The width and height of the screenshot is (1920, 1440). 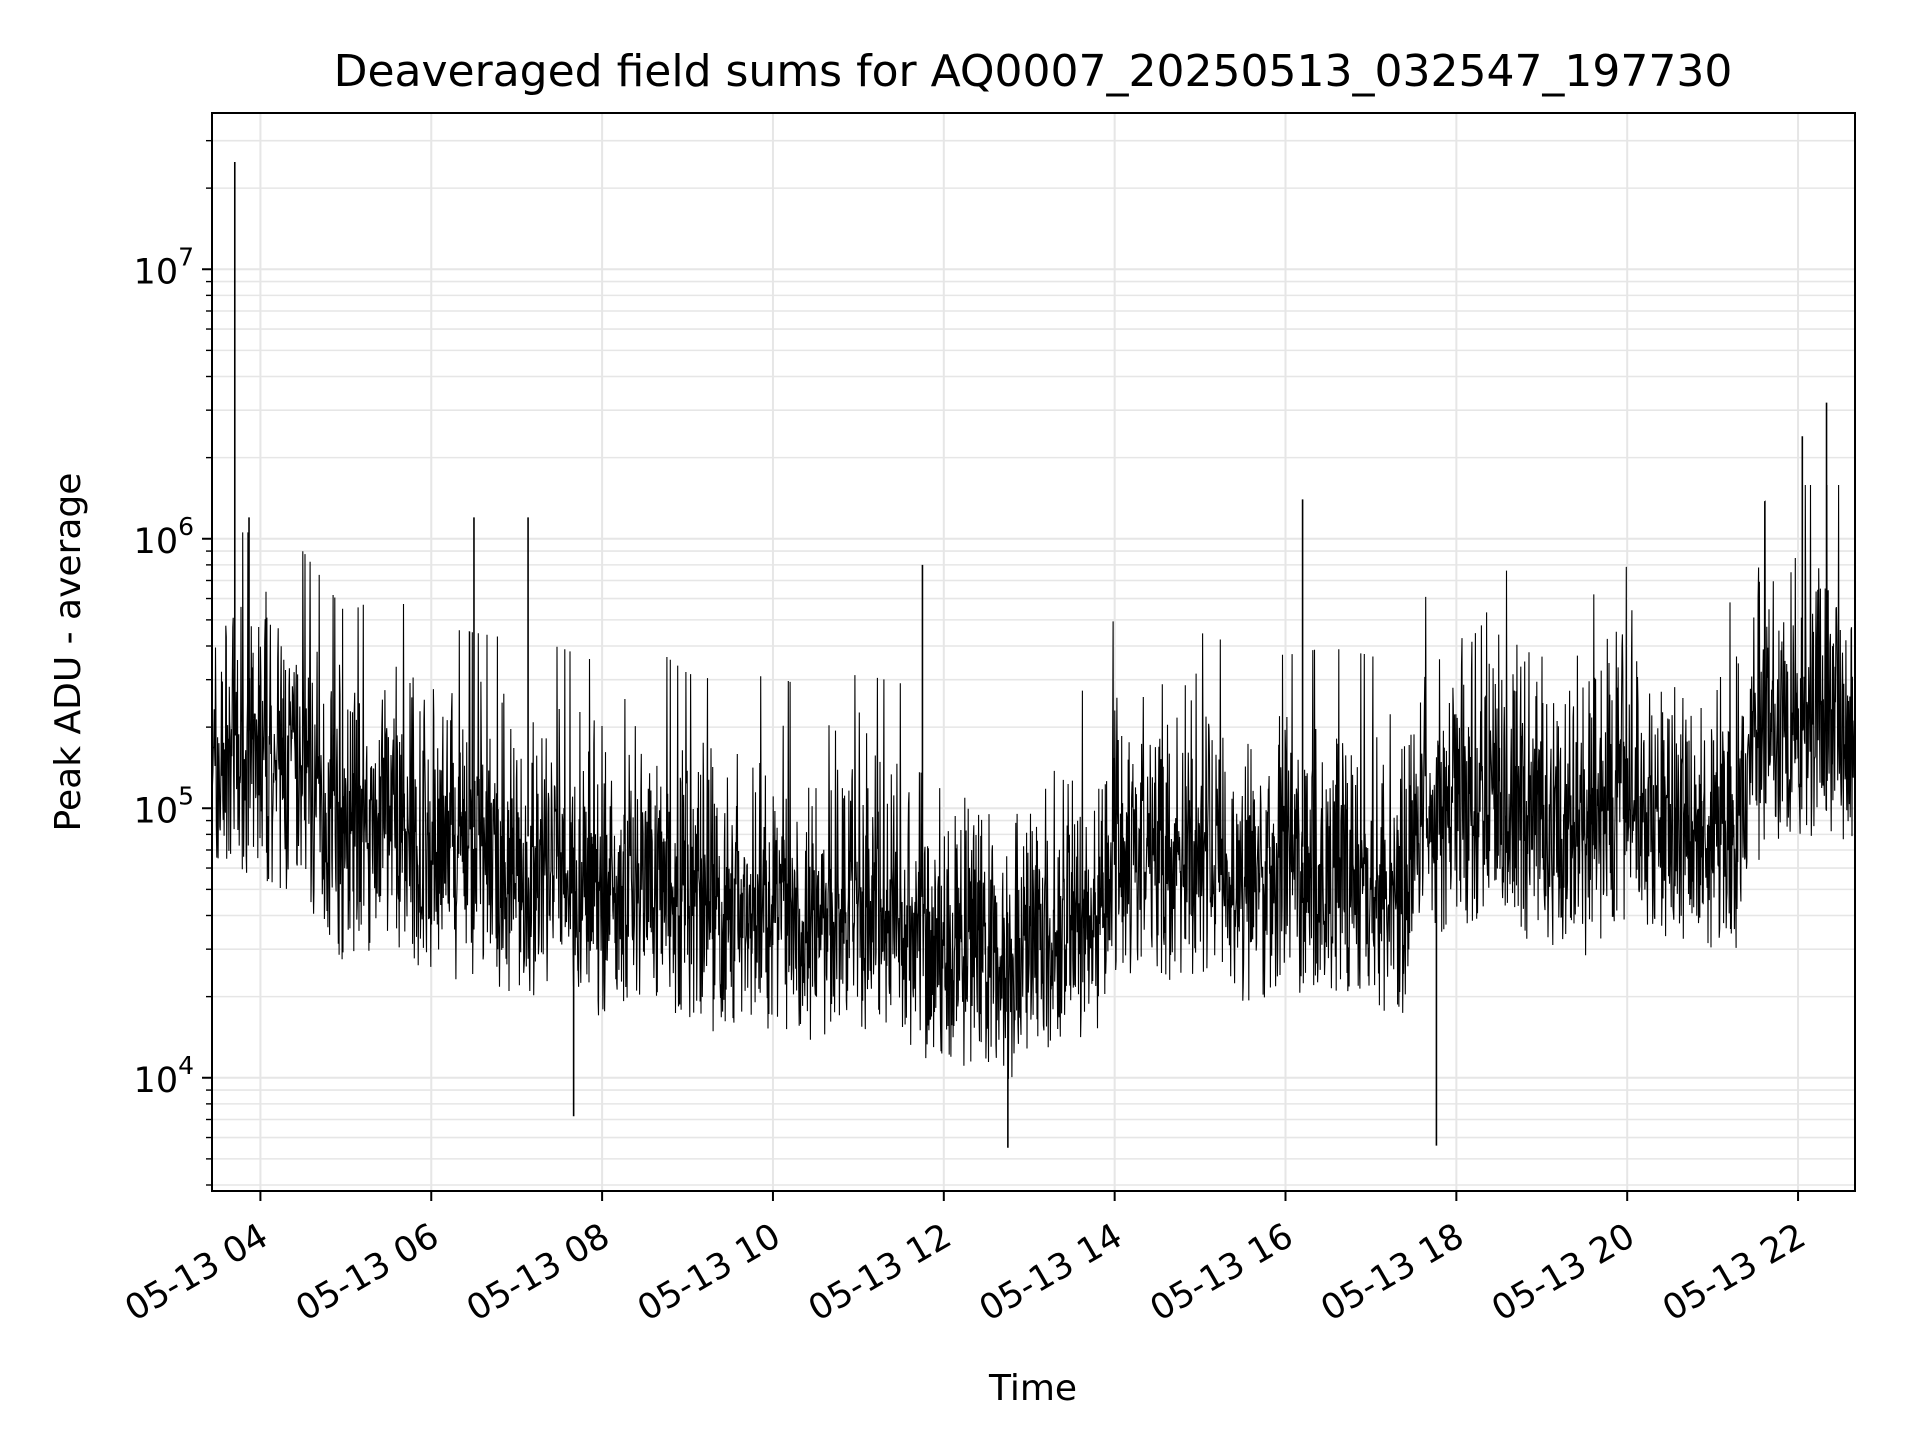 I want to click on x-tick-label: 05-13 10, so click(x=709, y=1272).